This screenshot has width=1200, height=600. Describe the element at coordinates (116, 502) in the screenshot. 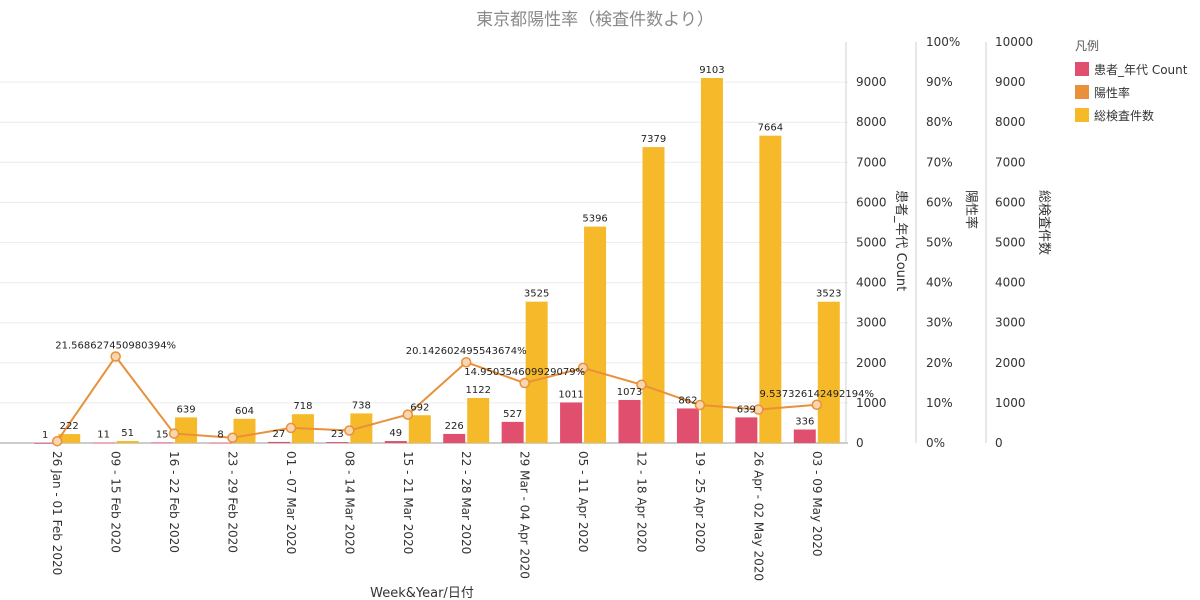

I see `x-tick-label: 09 - 15 Feb 2020` at that location.